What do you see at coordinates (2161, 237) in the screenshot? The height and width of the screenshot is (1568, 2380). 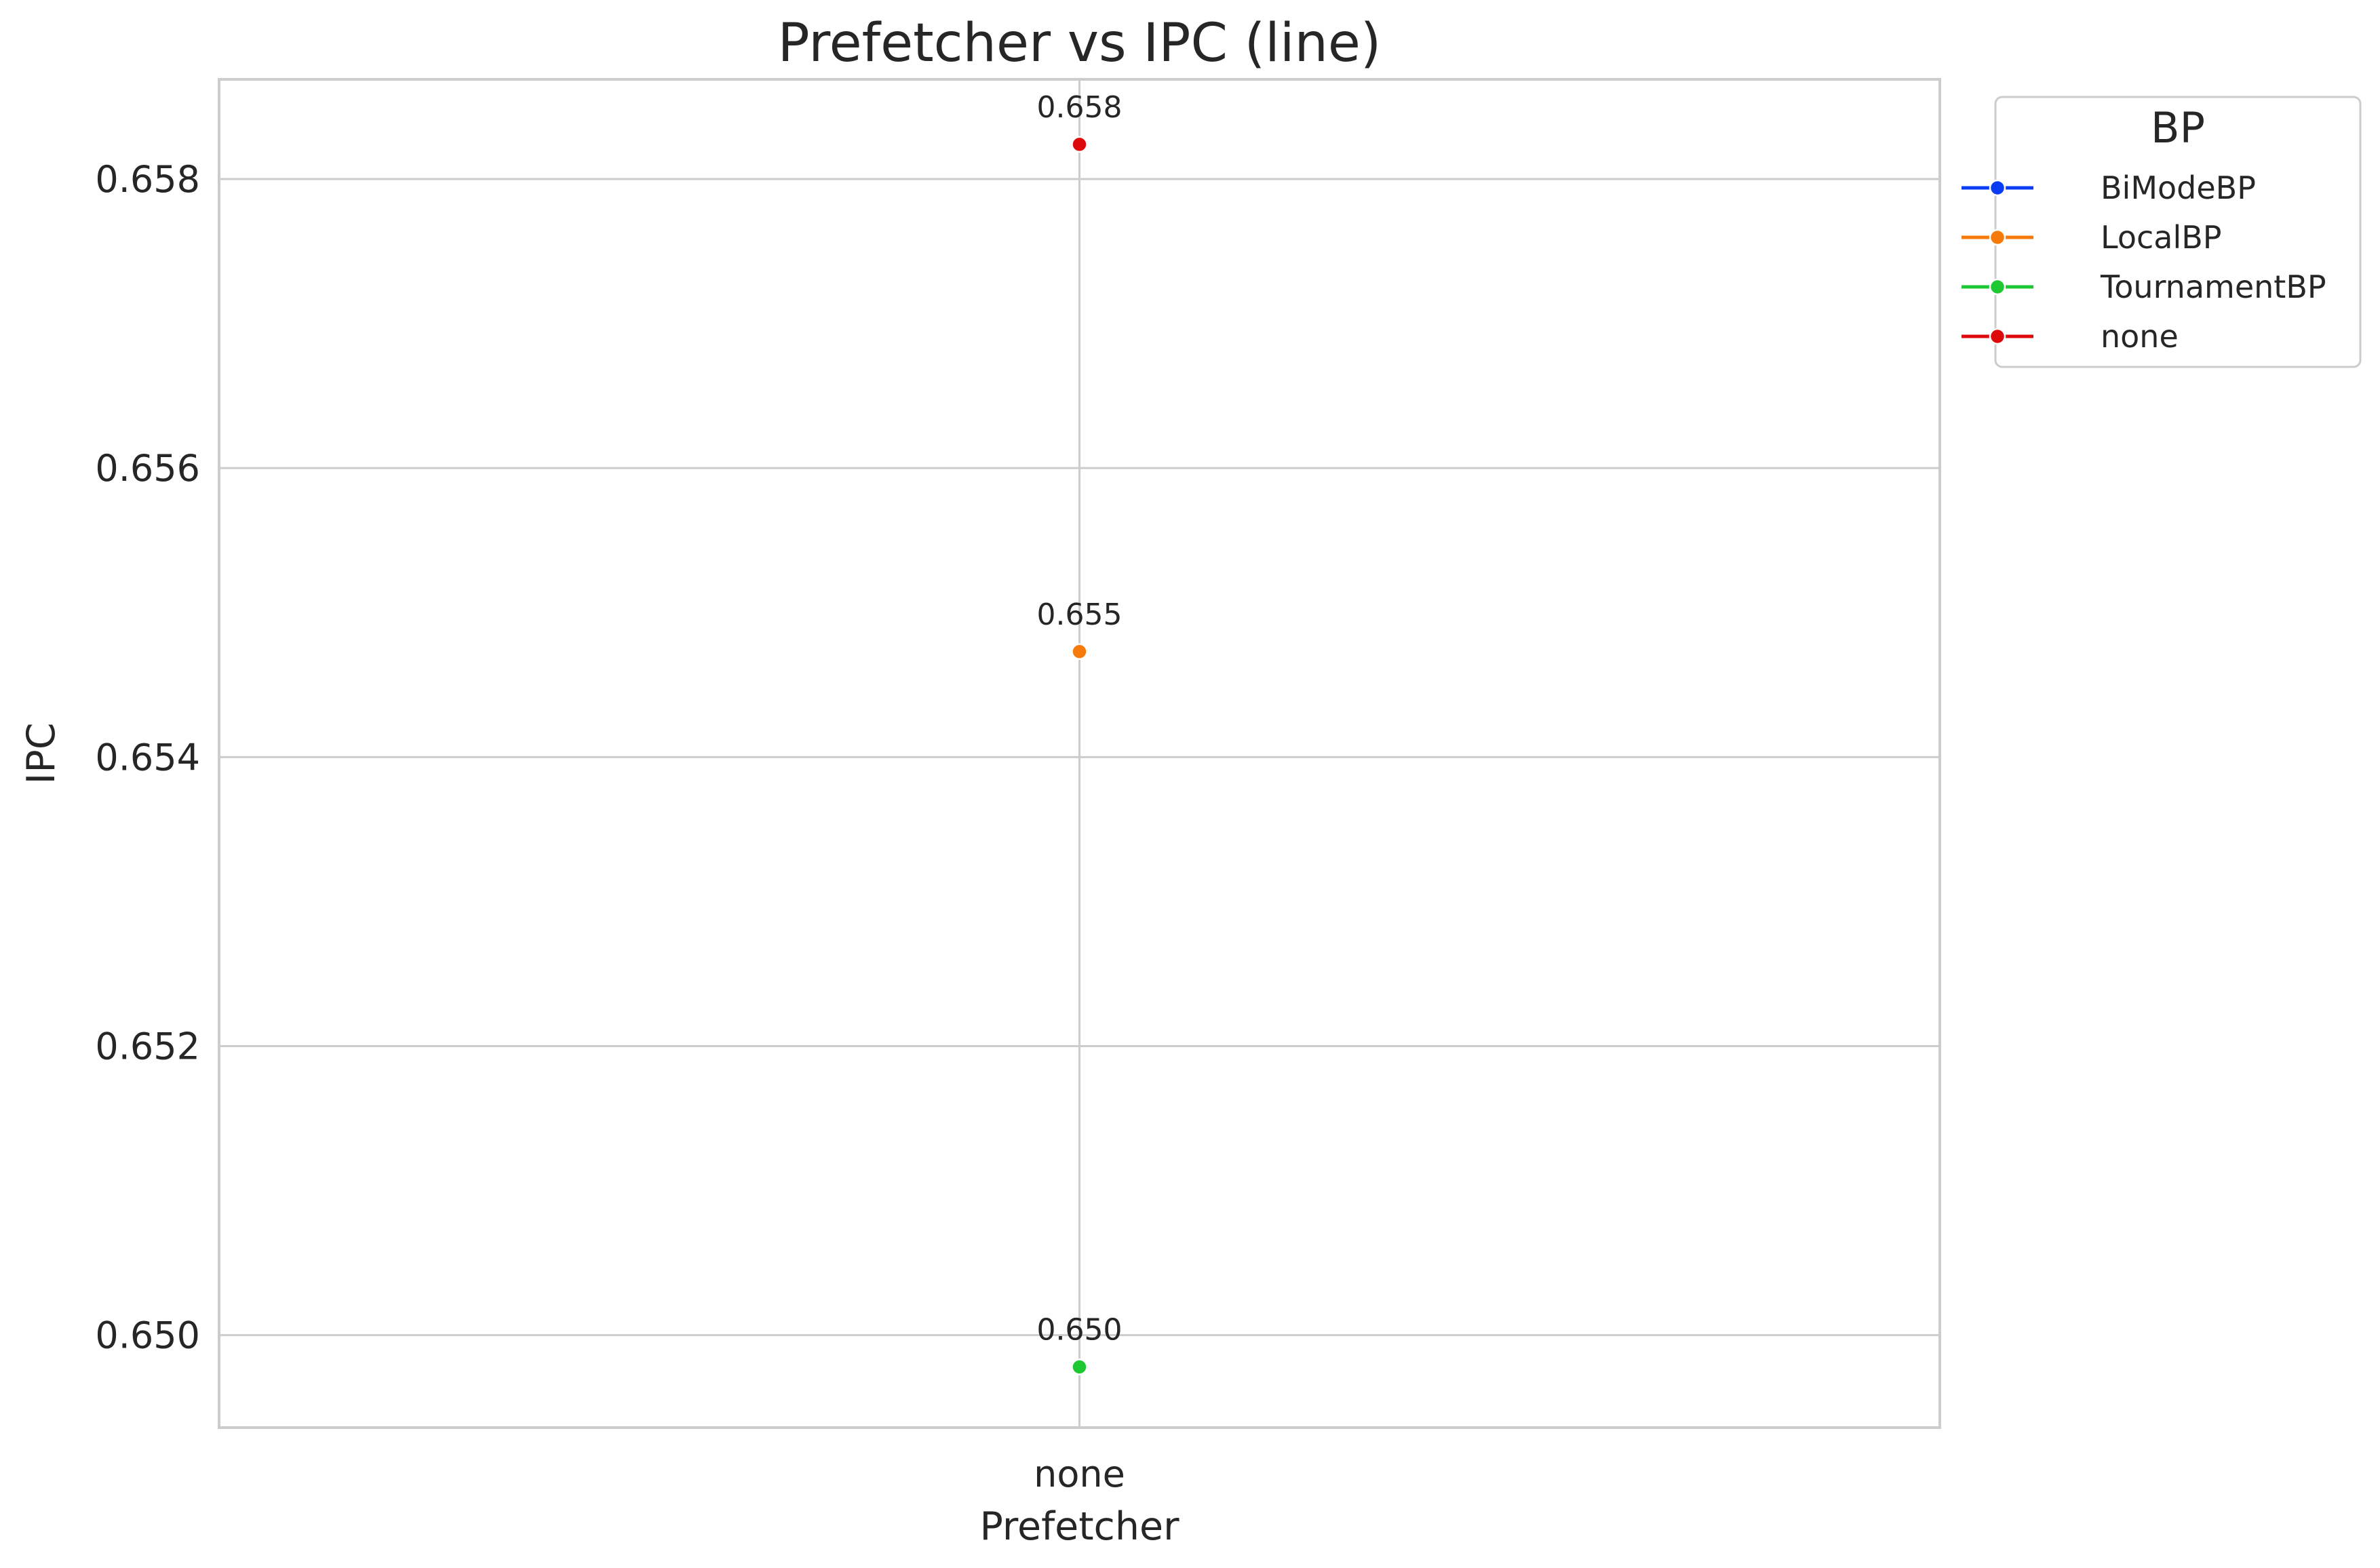 I see `legend-label: LocalBP` at bounding box center [2161, 237].